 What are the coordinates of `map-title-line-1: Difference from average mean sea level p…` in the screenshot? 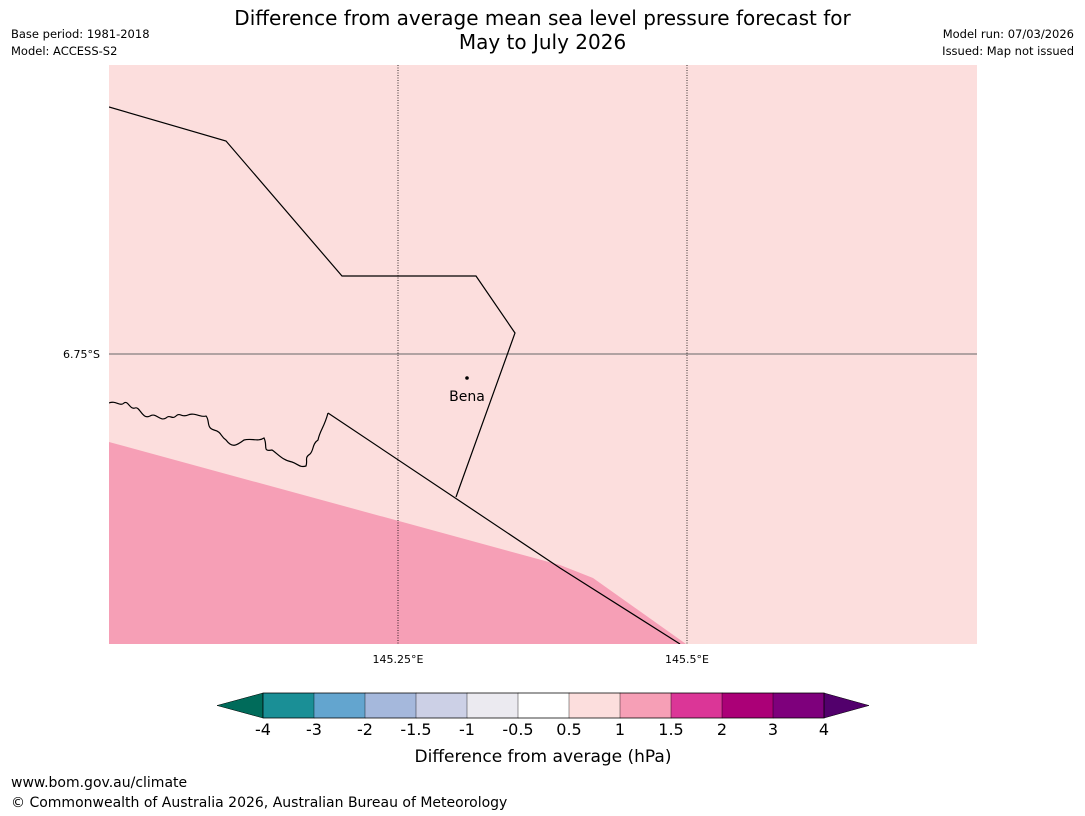 It's located at (542, 18).